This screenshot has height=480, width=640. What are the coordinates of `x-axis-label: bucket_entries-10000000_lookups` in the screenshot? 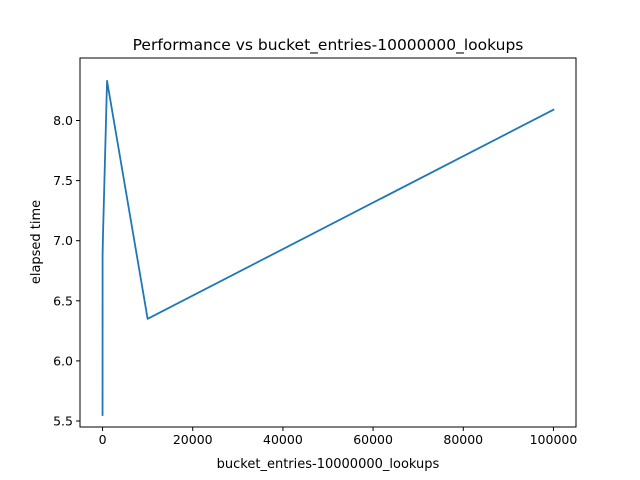 It's located at (328, 464).